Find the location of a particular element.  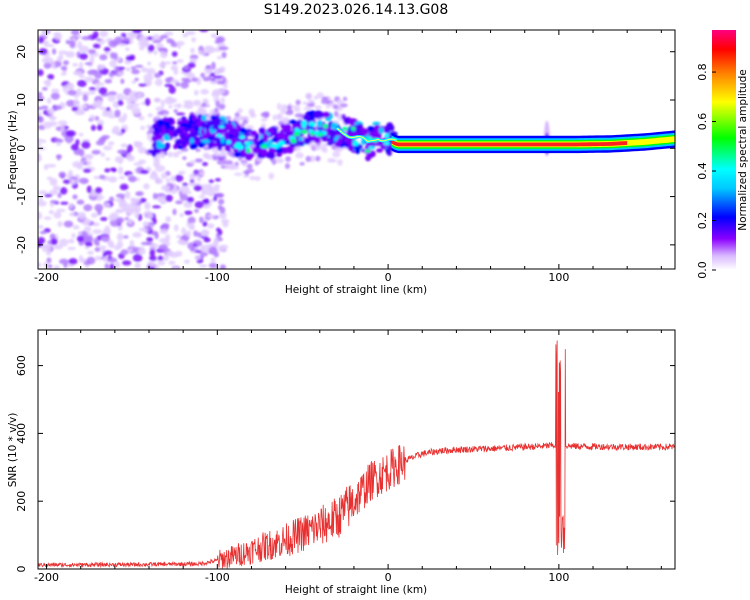

y-tick-label: 600 is located at coordinates (21, 365).